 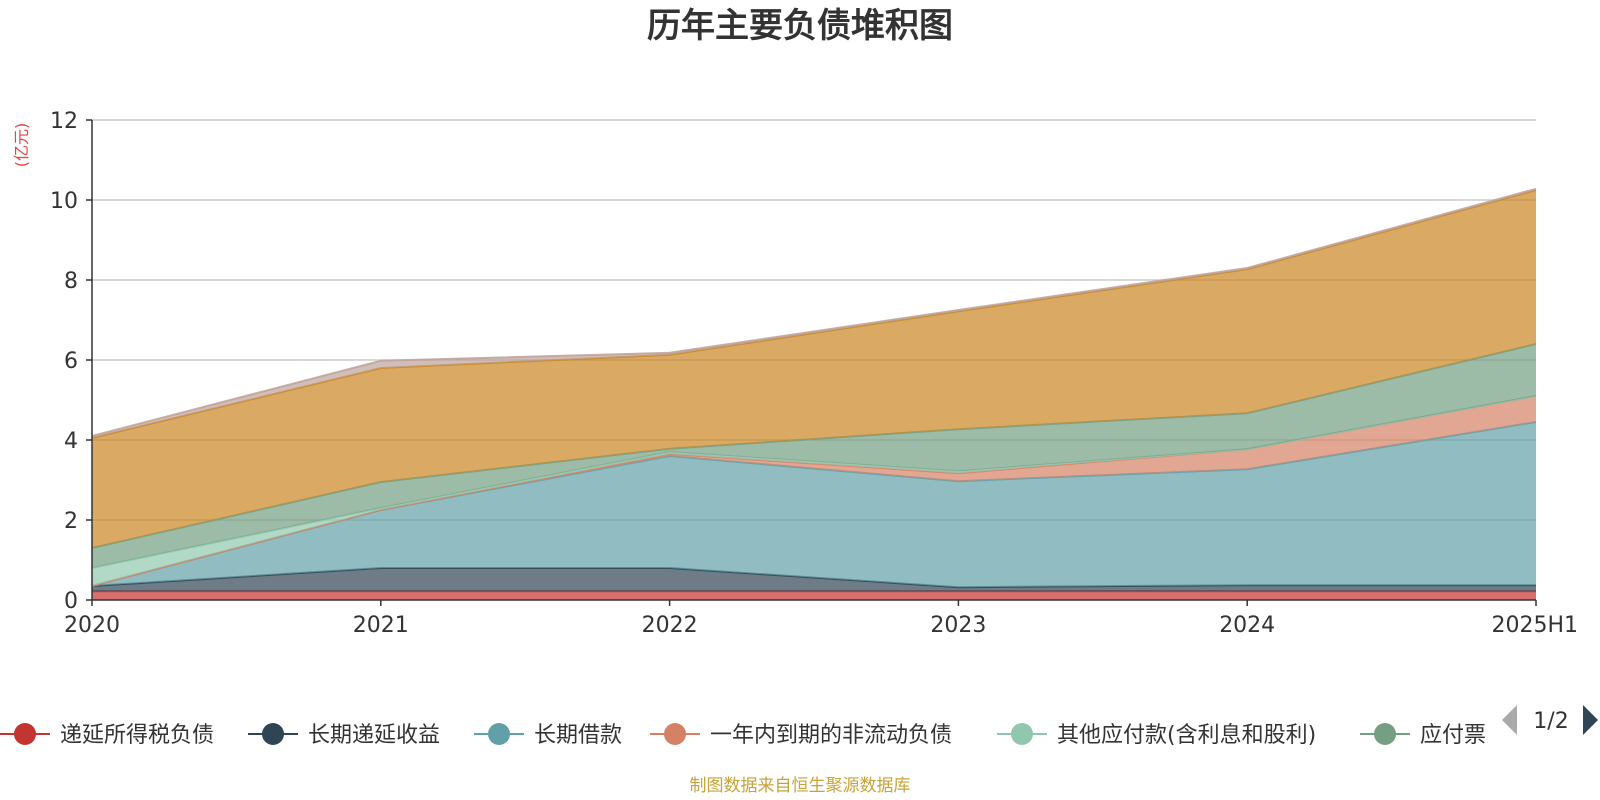 What do you see at coordinates (71, 281) in the screenshot?
I see `y-tick-label: 8` at bounding box center [71, 281].